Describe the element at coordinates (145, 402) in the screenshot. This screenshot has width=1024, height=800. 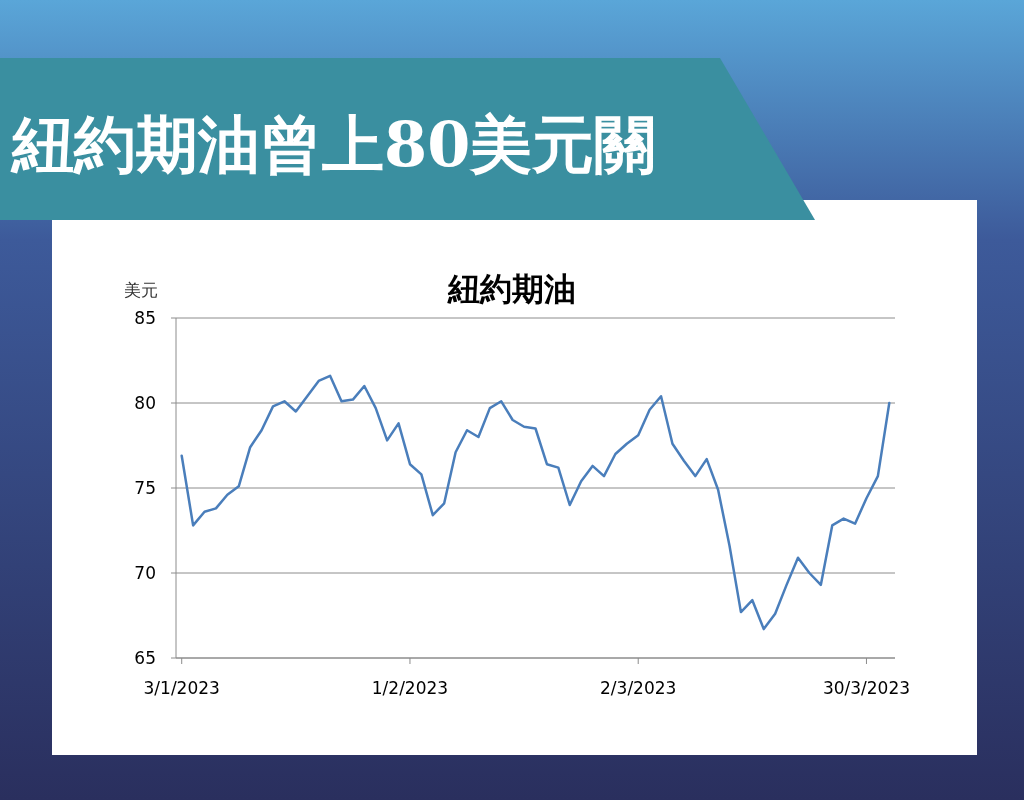
I see `y-tick-label: 80` at that location.